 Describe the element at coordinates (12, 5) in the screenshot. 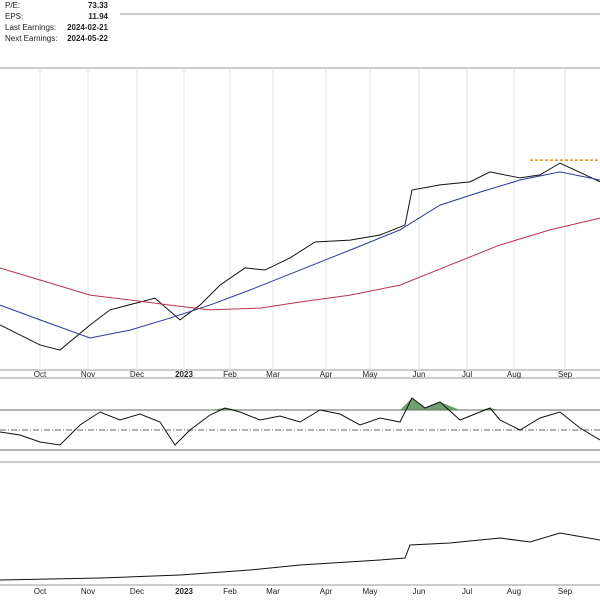

I see `info-label: P/E:` at that location.